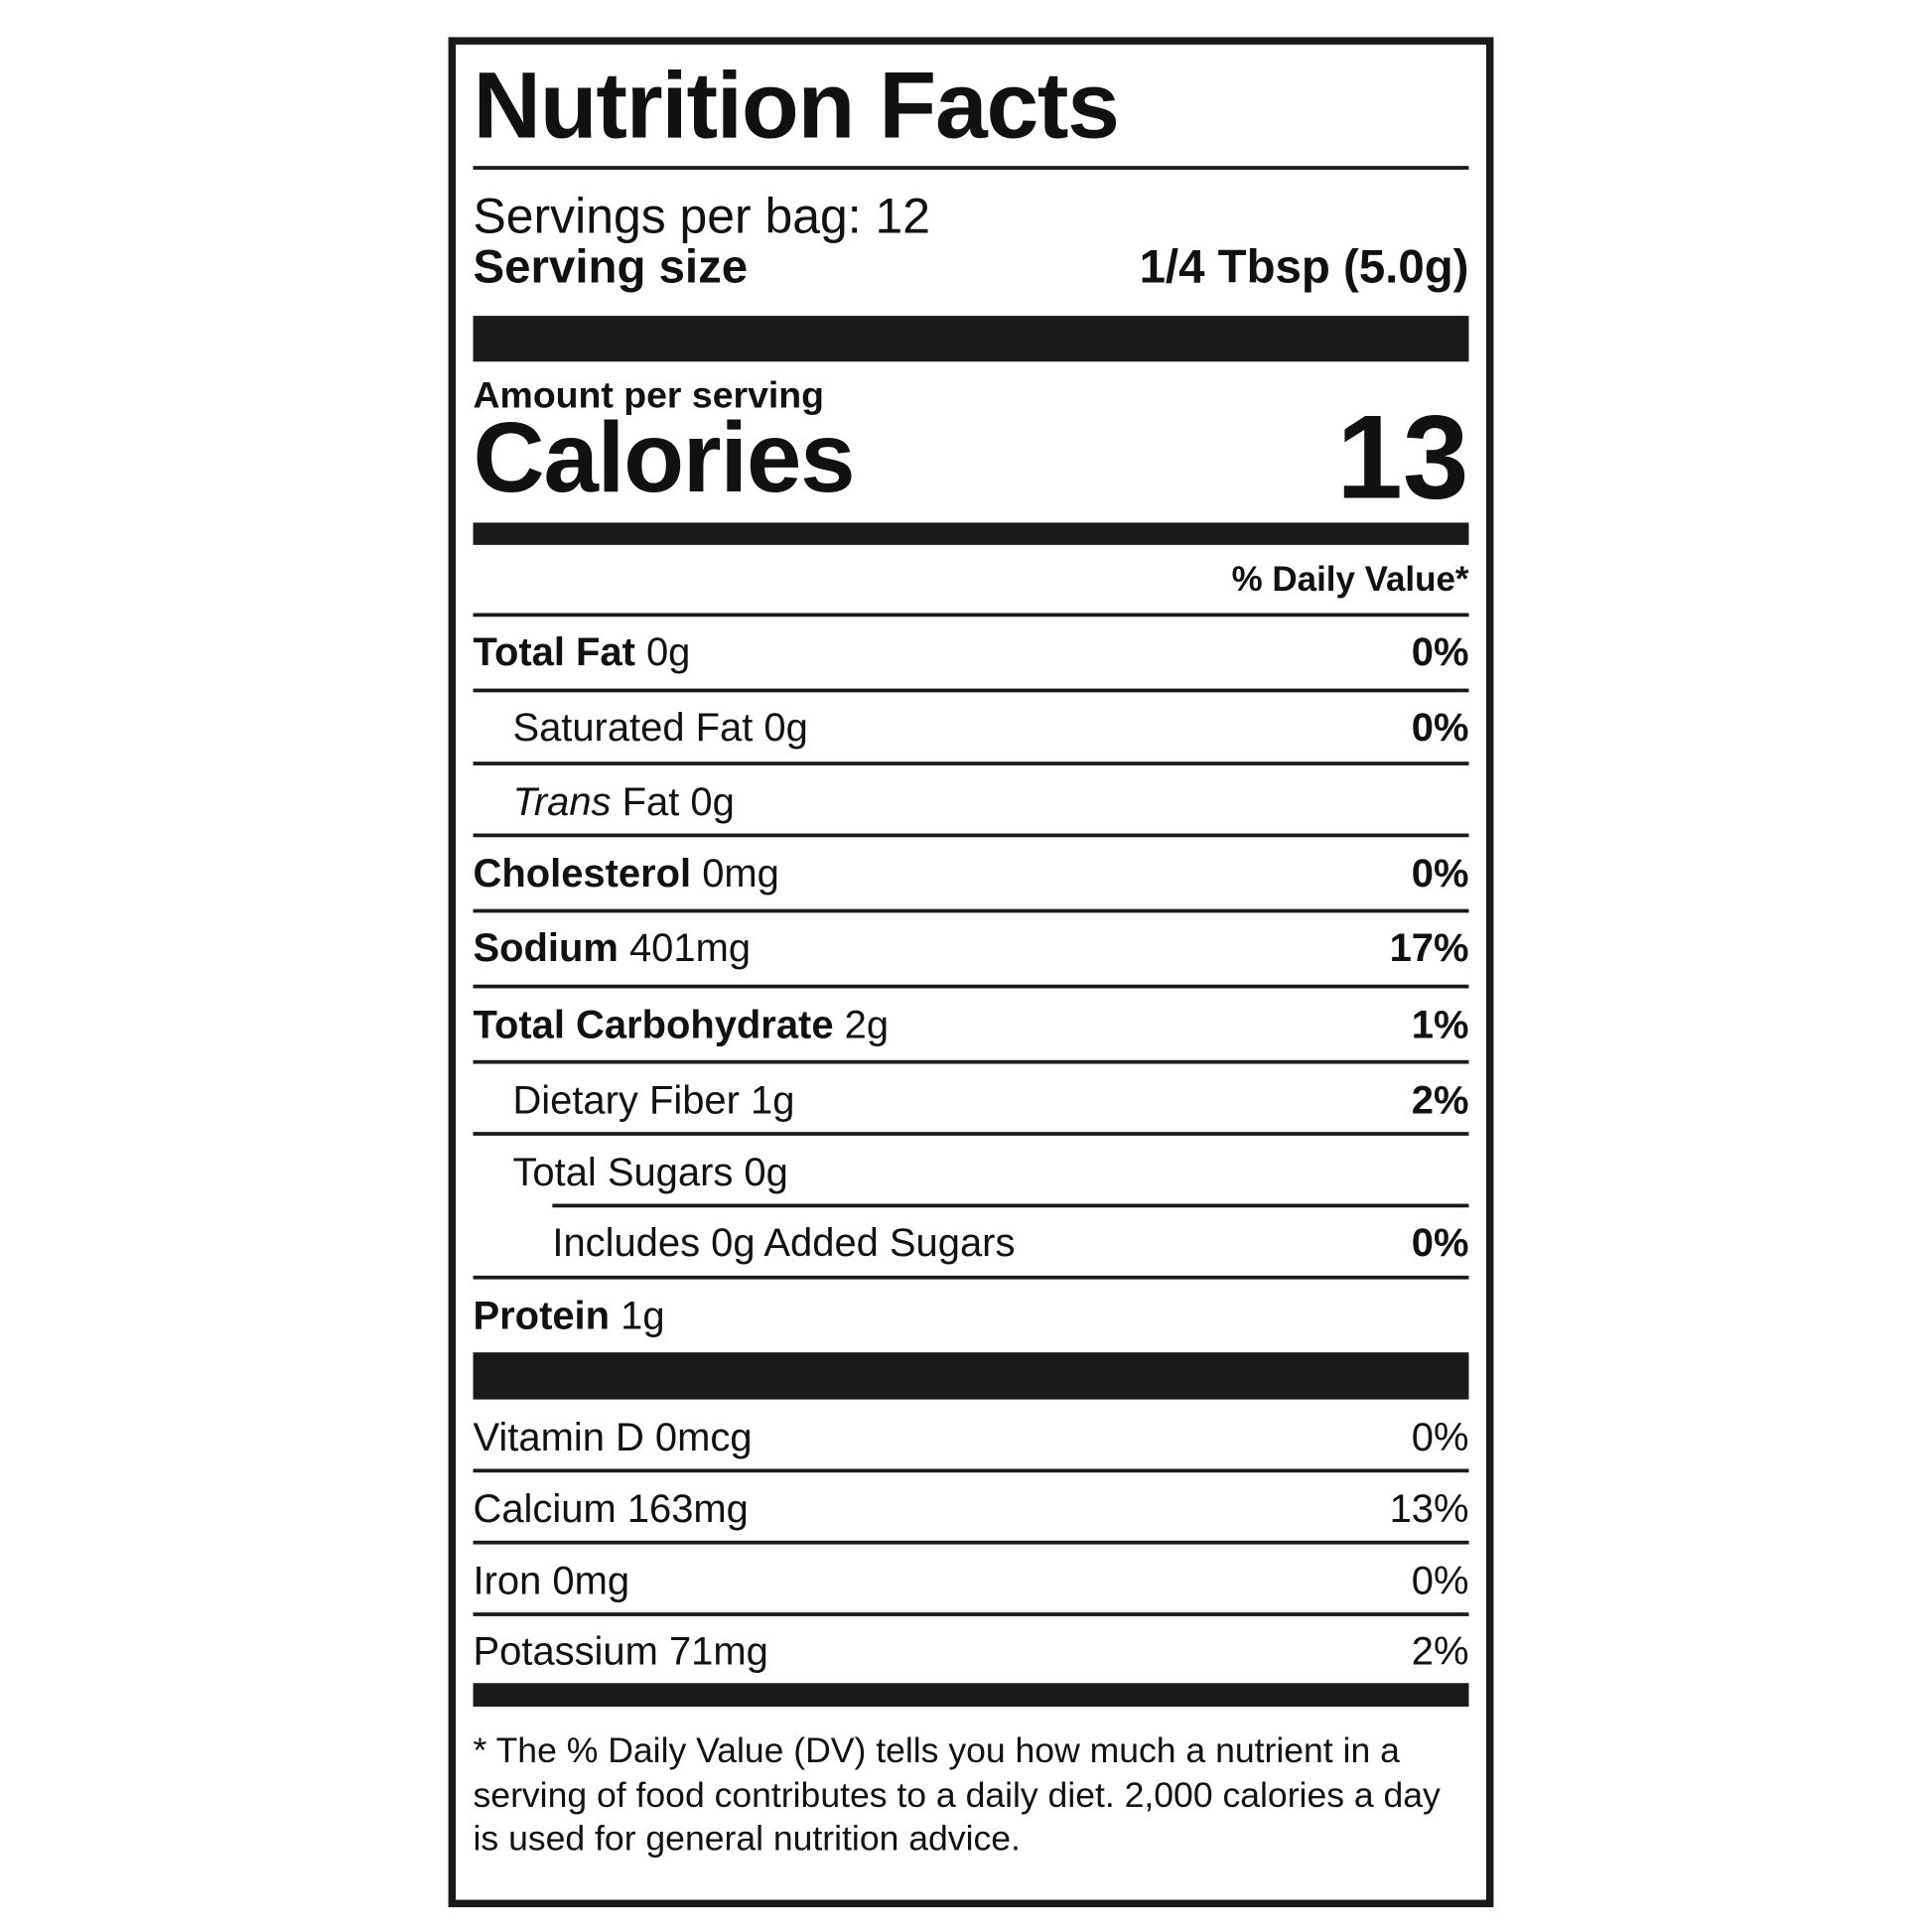 Image resolution: width=1932 pixels, height=1932 pixels. Describe the element at coordinates (971, 1316) in the screenshot. I see `nutrient-row: Protein 1g` at that location.